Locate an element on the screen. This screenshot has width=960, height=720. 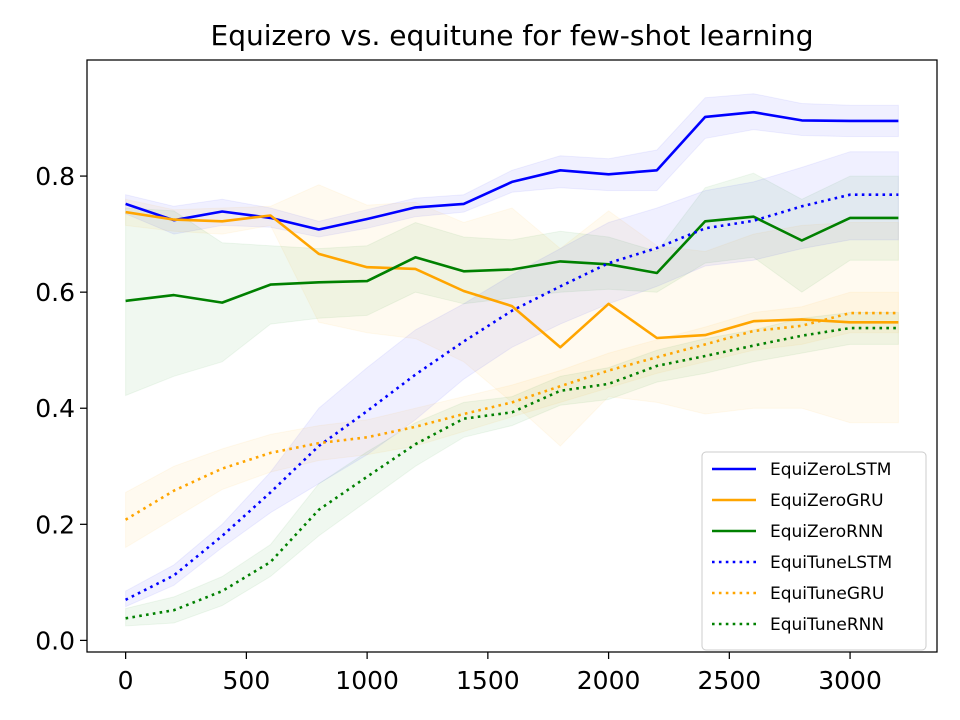
line-equizerolstm is located at coordinates (512, 170).